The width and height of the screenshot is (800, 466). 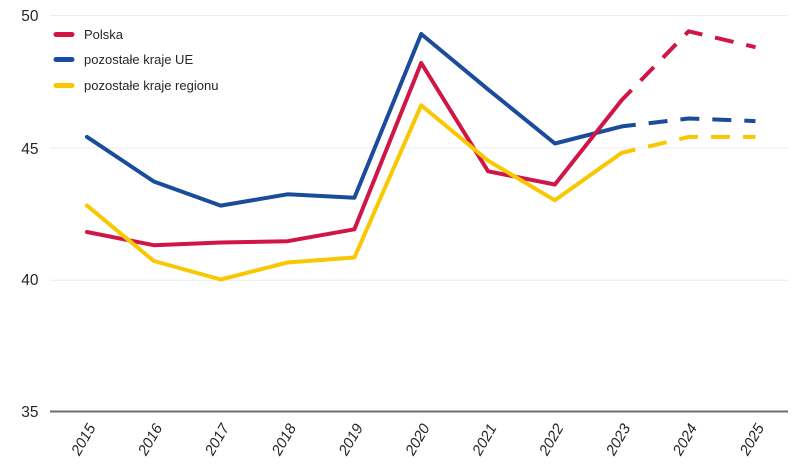 What do you see at coordinates (284, 439) in the screenshot?
I see `svg-text: 2018` at bounding box center [284, 439].